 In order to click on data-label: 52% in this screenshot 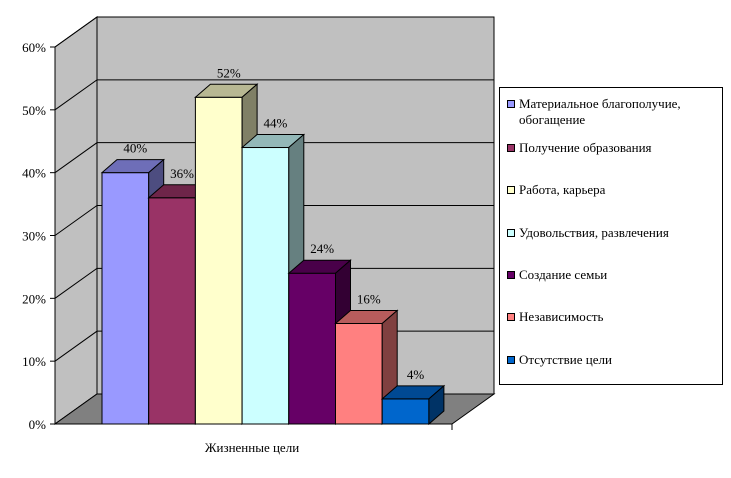, I will do `click(229, 72)`.